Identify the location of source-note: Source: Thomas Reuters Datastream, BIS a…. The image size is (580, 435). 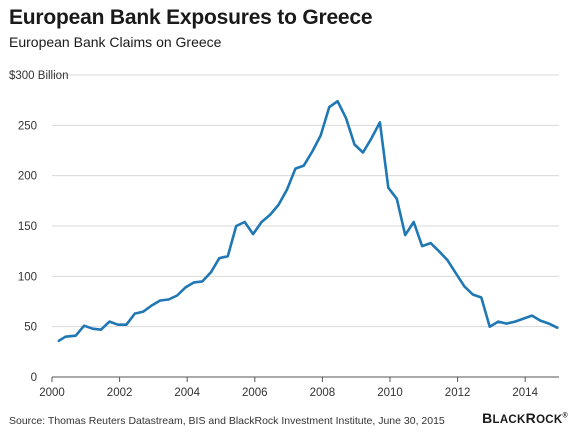
(227, 421).